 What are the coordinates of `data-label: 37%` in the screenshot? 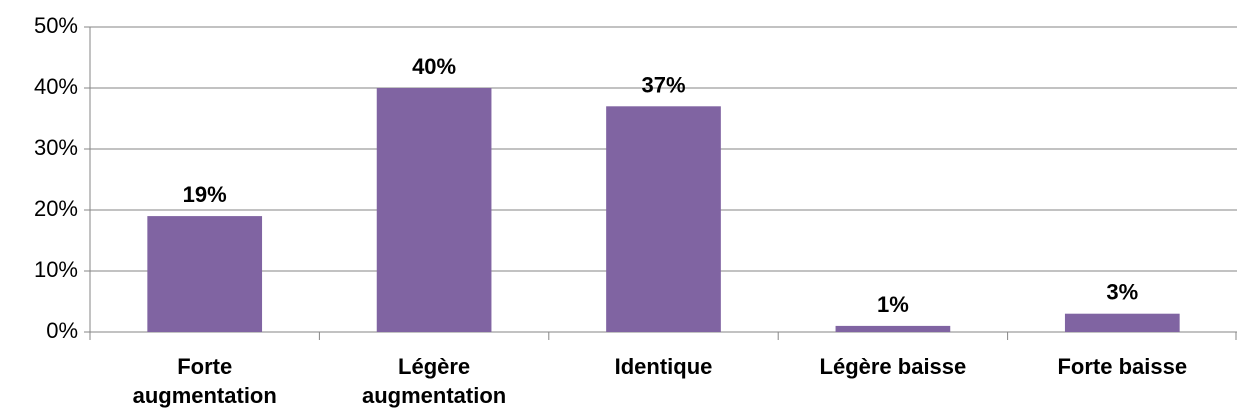 It's located at (663, 84).